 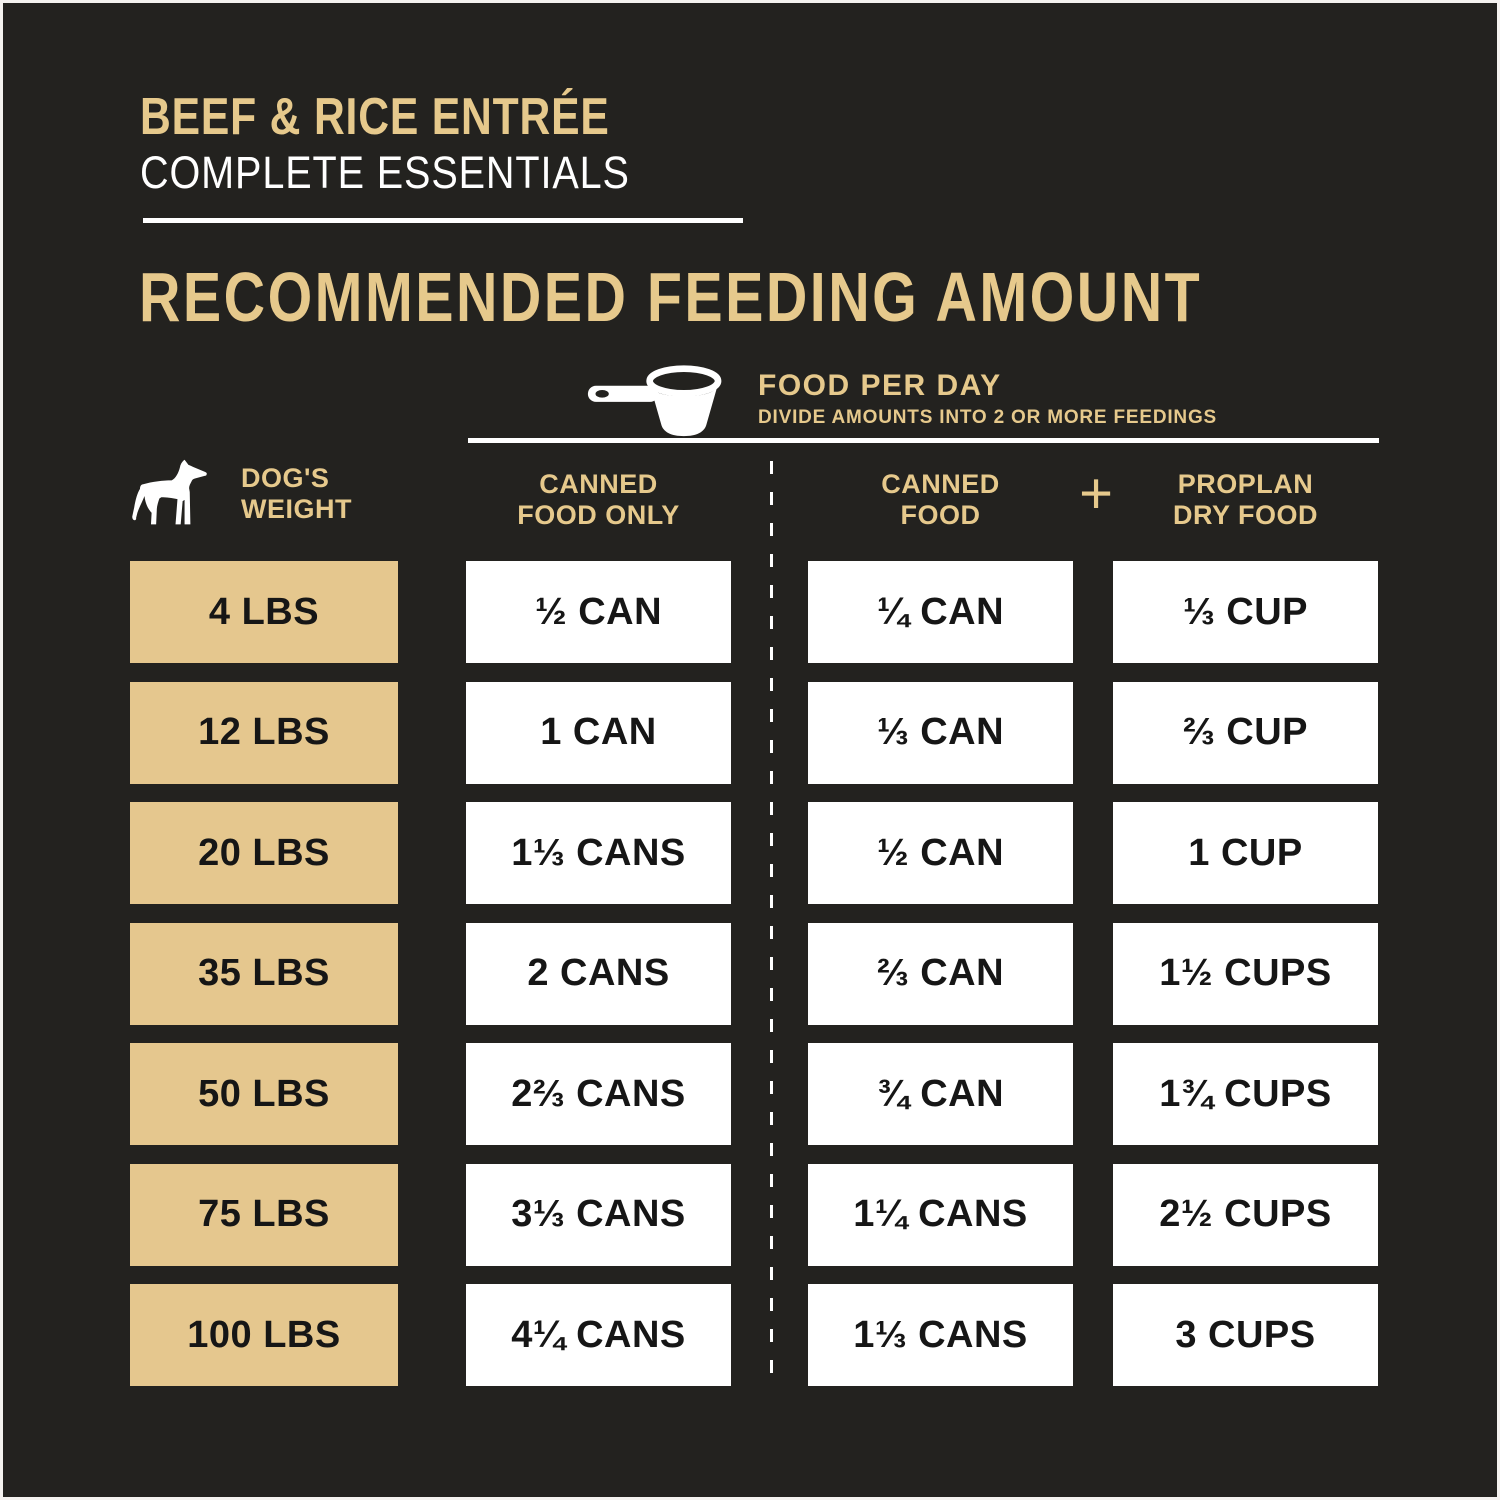 I want to click on canned-only-cell: 2 CANS, so click(x=598, y=973).